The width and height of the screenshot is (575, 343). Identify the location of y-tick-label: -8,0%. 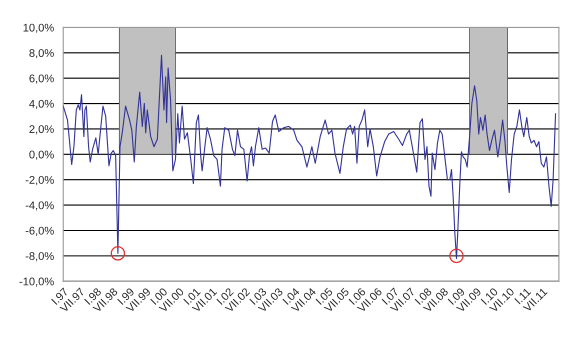
(40, 257).